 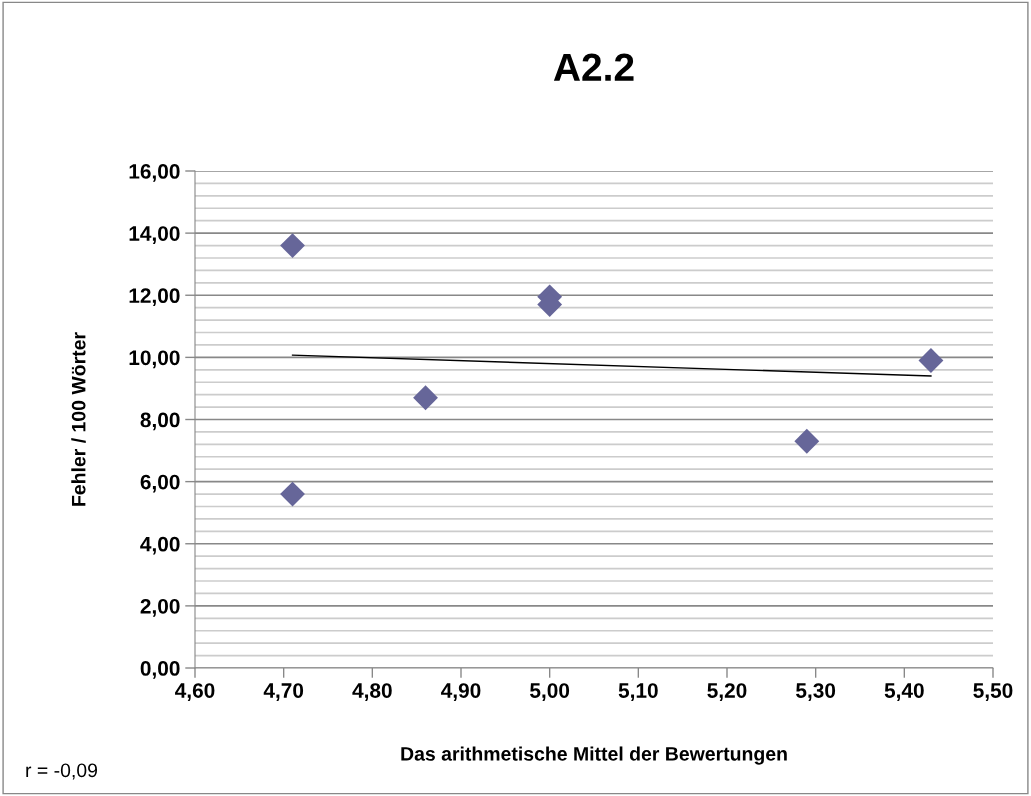 I want to click on y-tick-label: 4,00, so click(x=160, y=545).